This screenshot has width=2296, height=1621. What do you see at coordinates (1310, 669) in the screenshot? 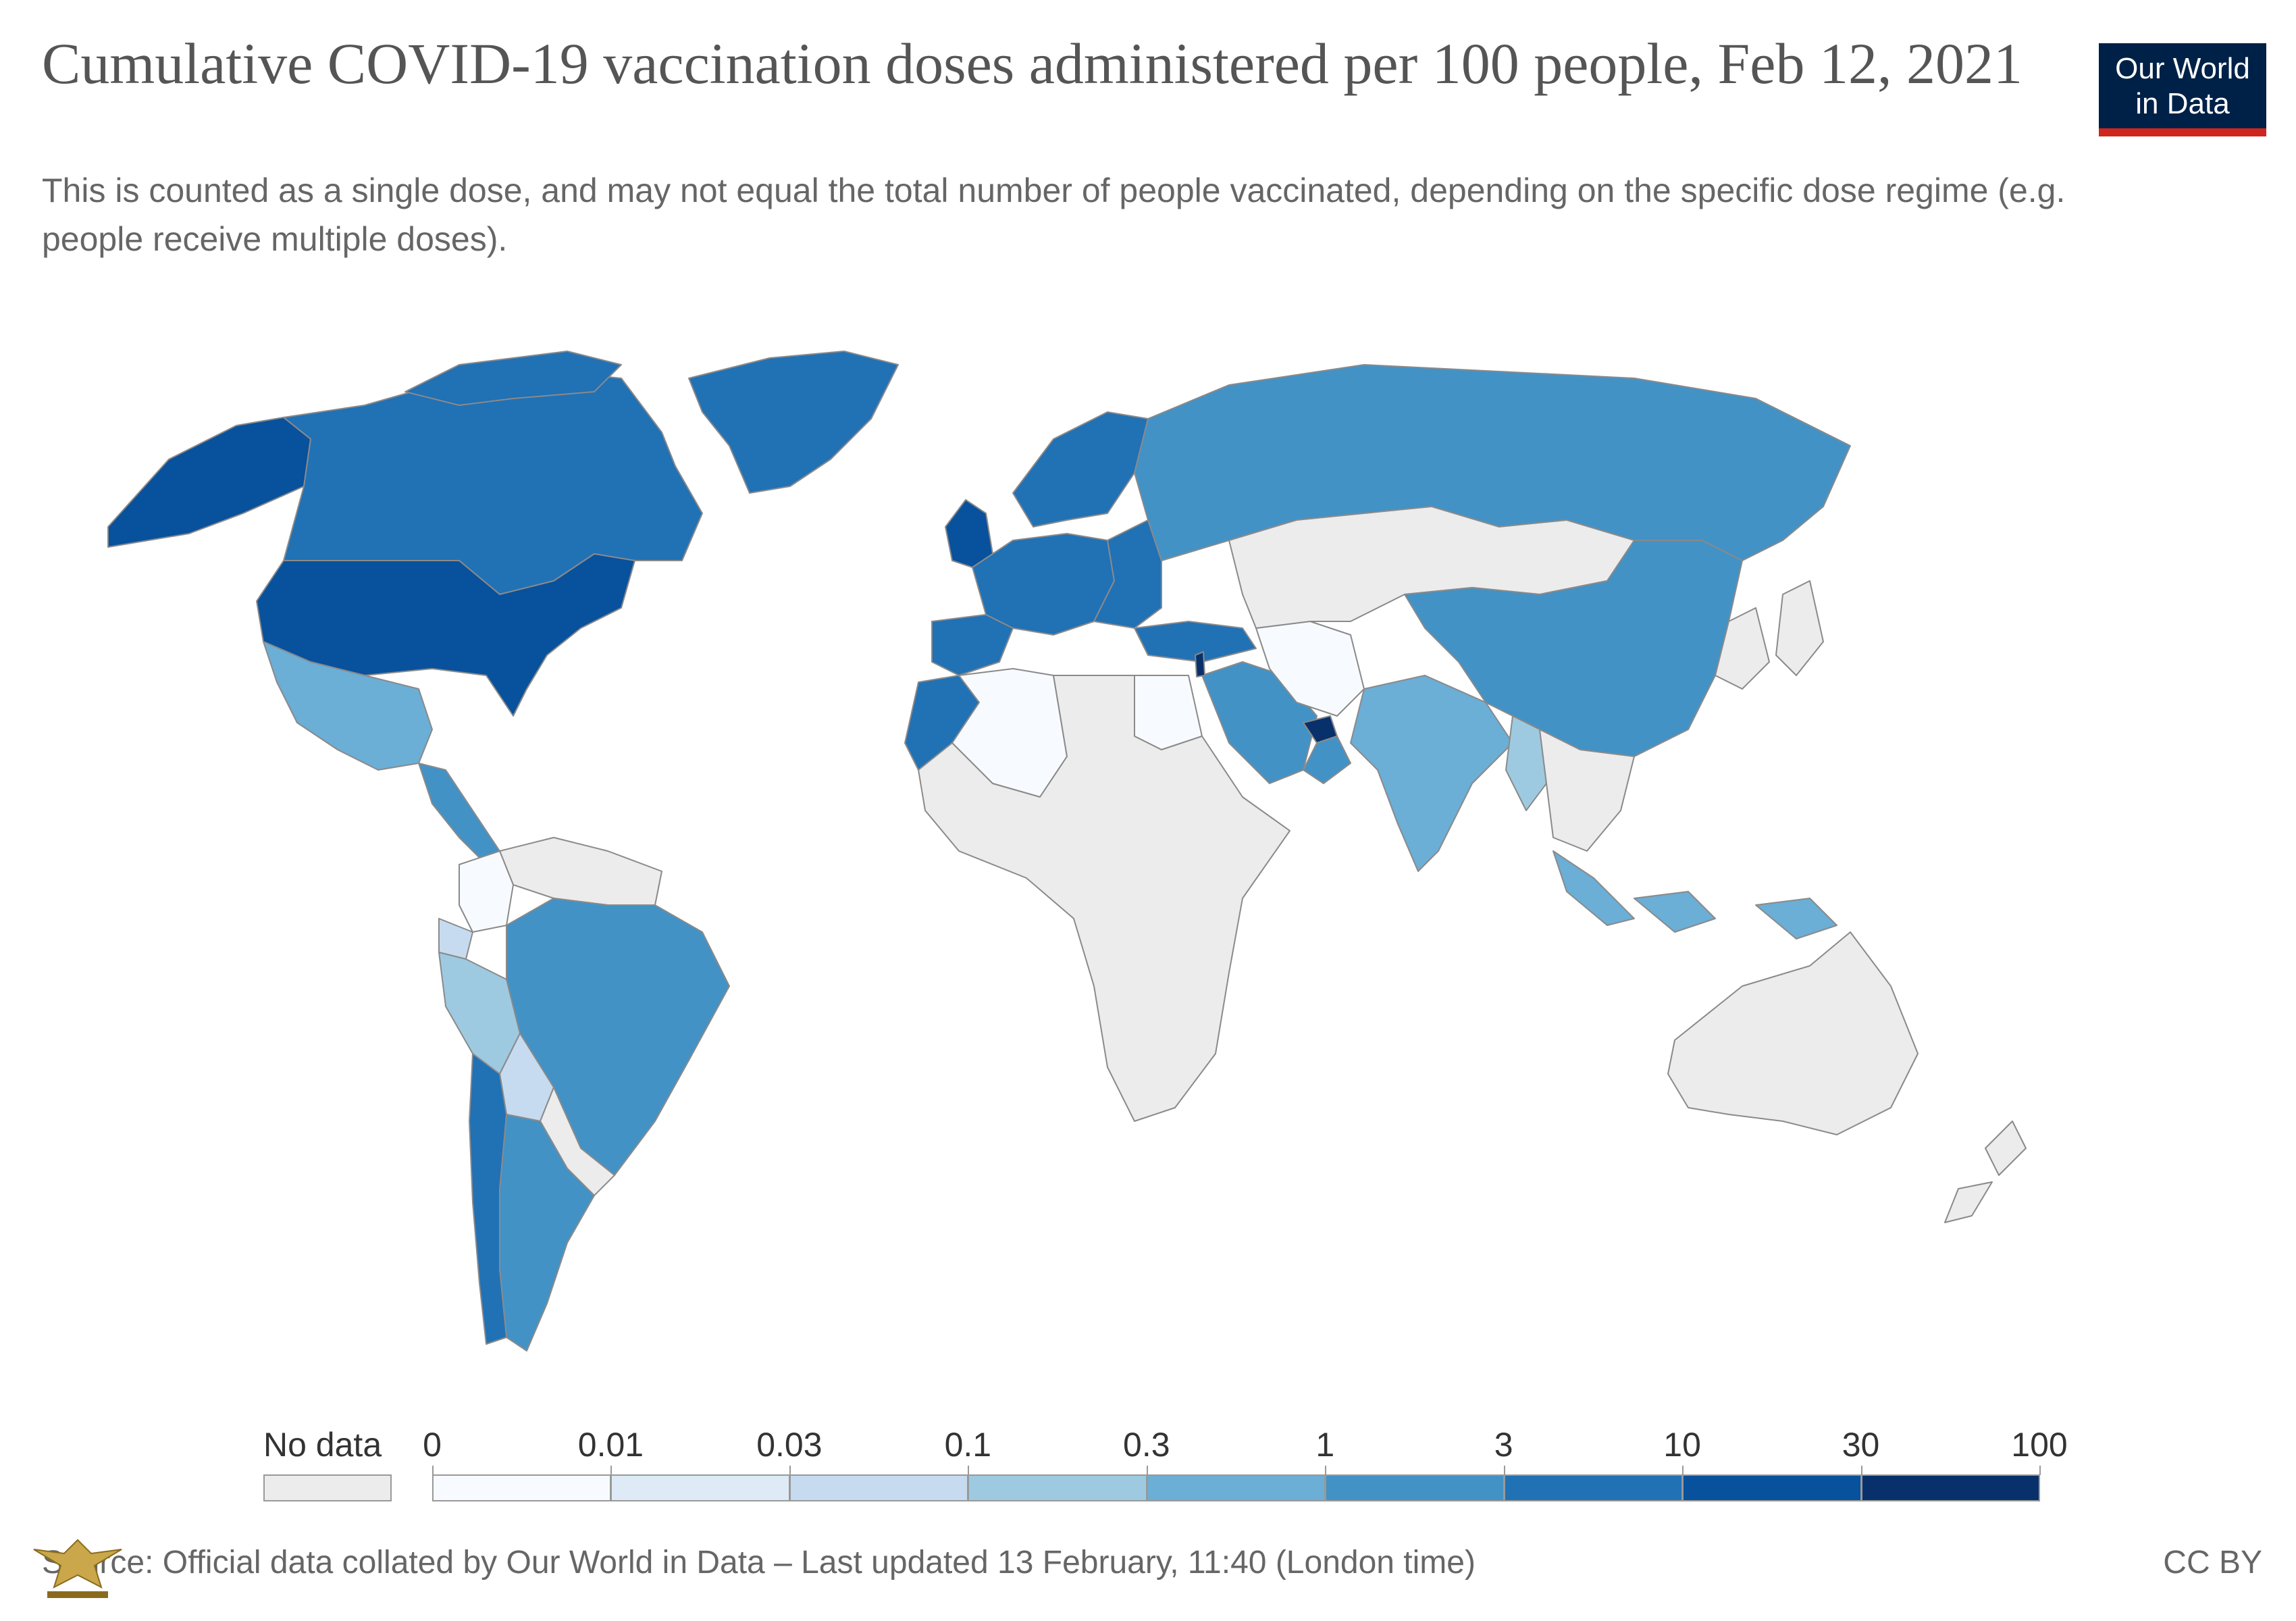
I see `iran` at bounding box center [1310, 669].